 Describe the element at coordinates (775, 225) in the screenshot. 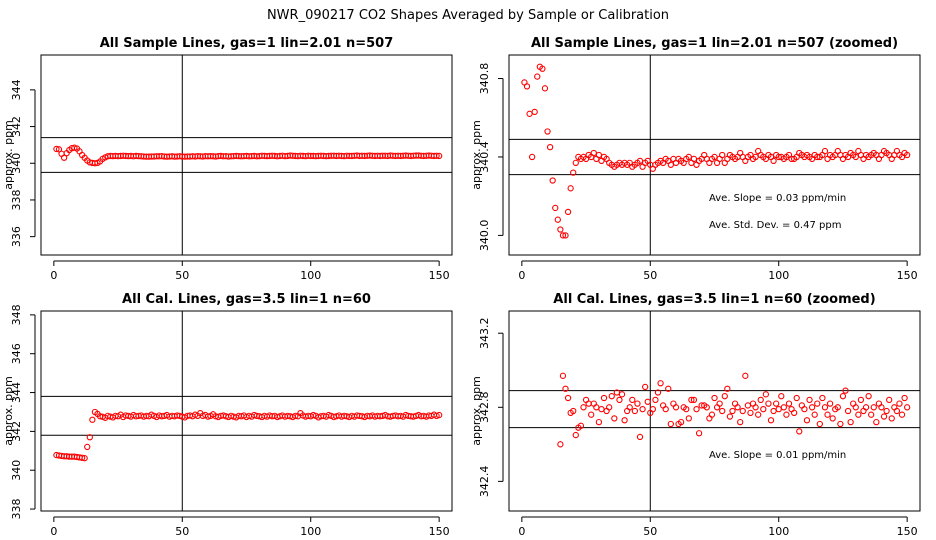

I see `annotation-text: Ave. Std. Dev. = 0.47 ppm` at that location.